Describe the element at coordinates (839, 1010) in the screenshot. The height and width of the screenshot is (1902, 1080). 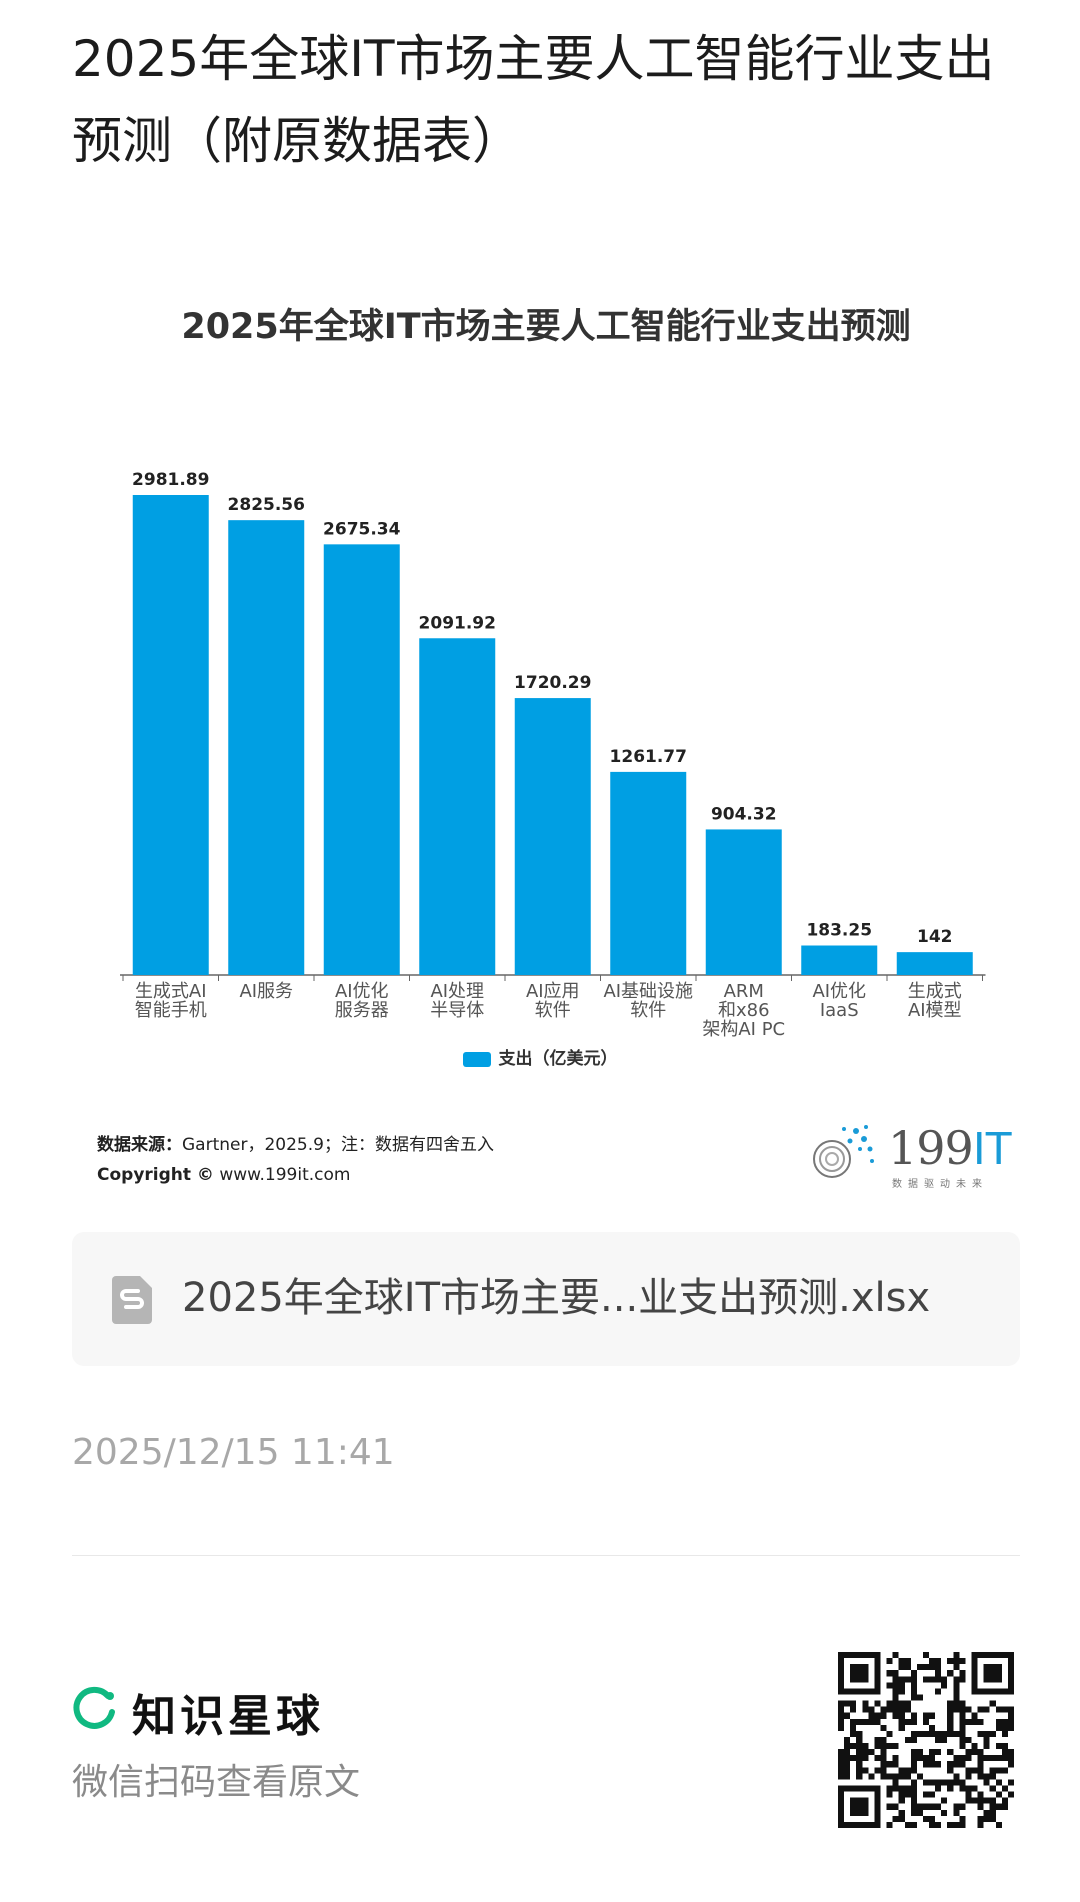
I see `category-label: IaaS` at that location.